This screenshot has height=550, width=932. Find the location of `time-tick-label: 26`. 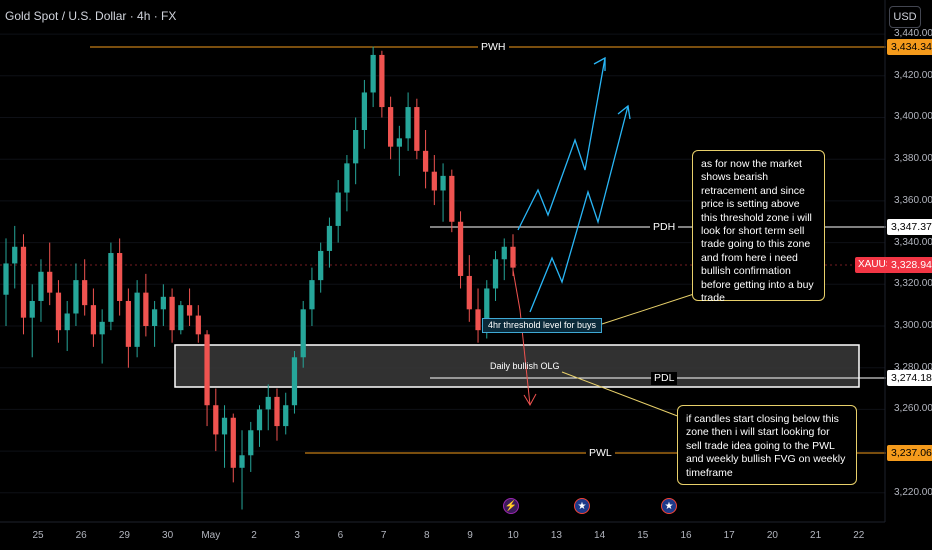

time-tick-label: 26 is located at coordinates (81, 535).